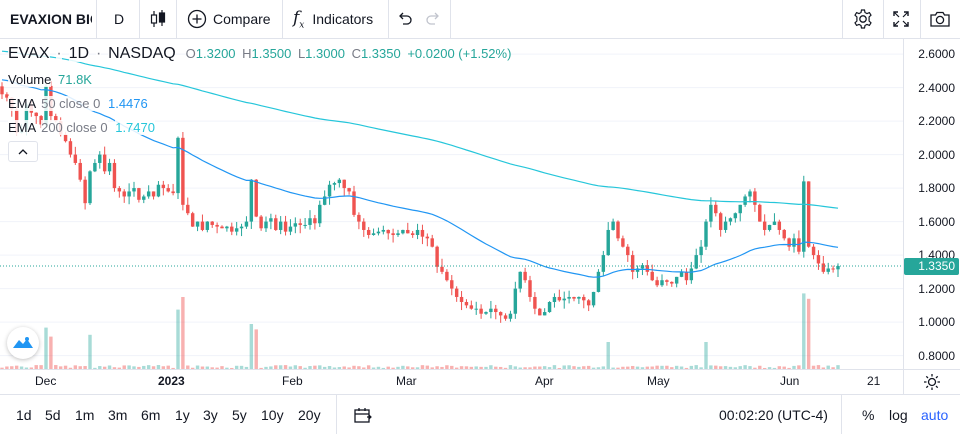 Image resolution: width=960 pixels, height=434 pixels. What do you see at coordinates (272, 414) in the screenshot?
I see `range-10y: 10y` at bounding box center [272, 414].